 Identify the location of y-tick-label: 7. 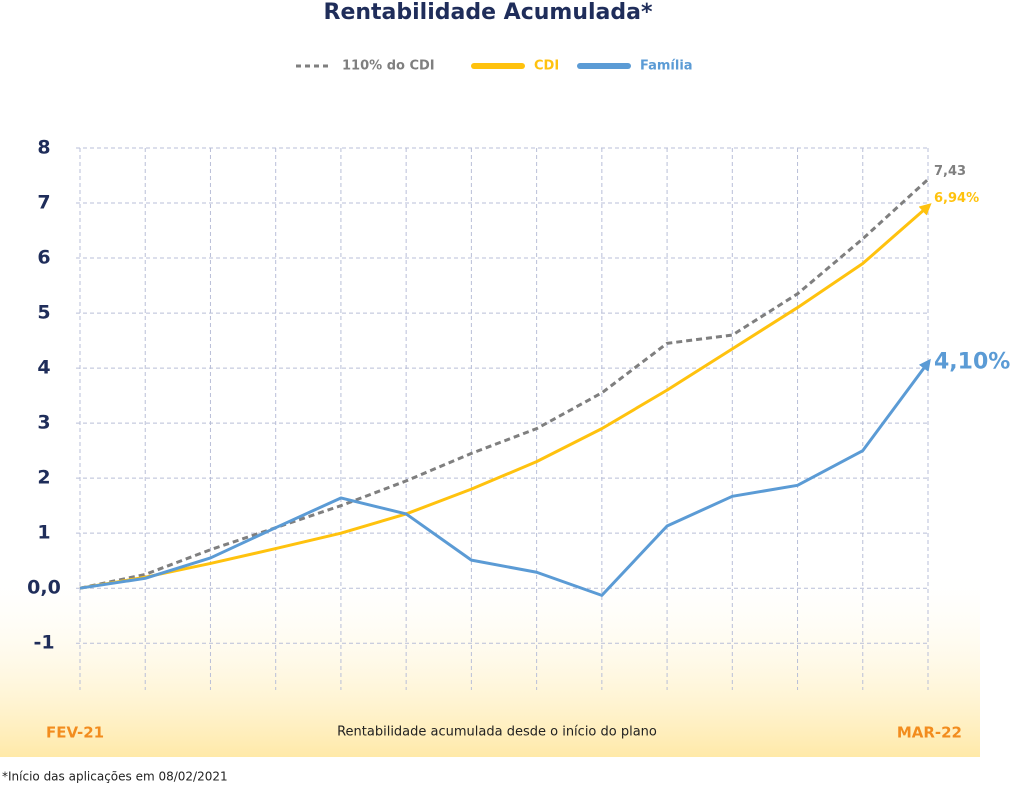
(43, 203).